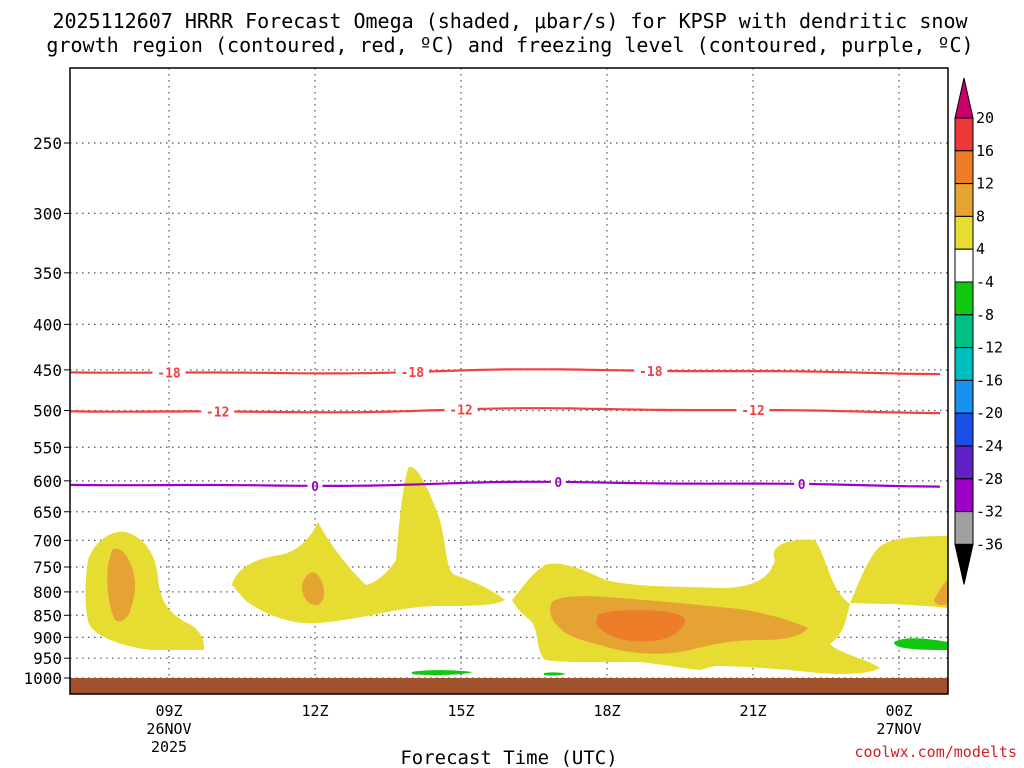  Describe the element at coordinates (42, 678) in the screenshot. I see `y-tick-label: 1000` at that location.